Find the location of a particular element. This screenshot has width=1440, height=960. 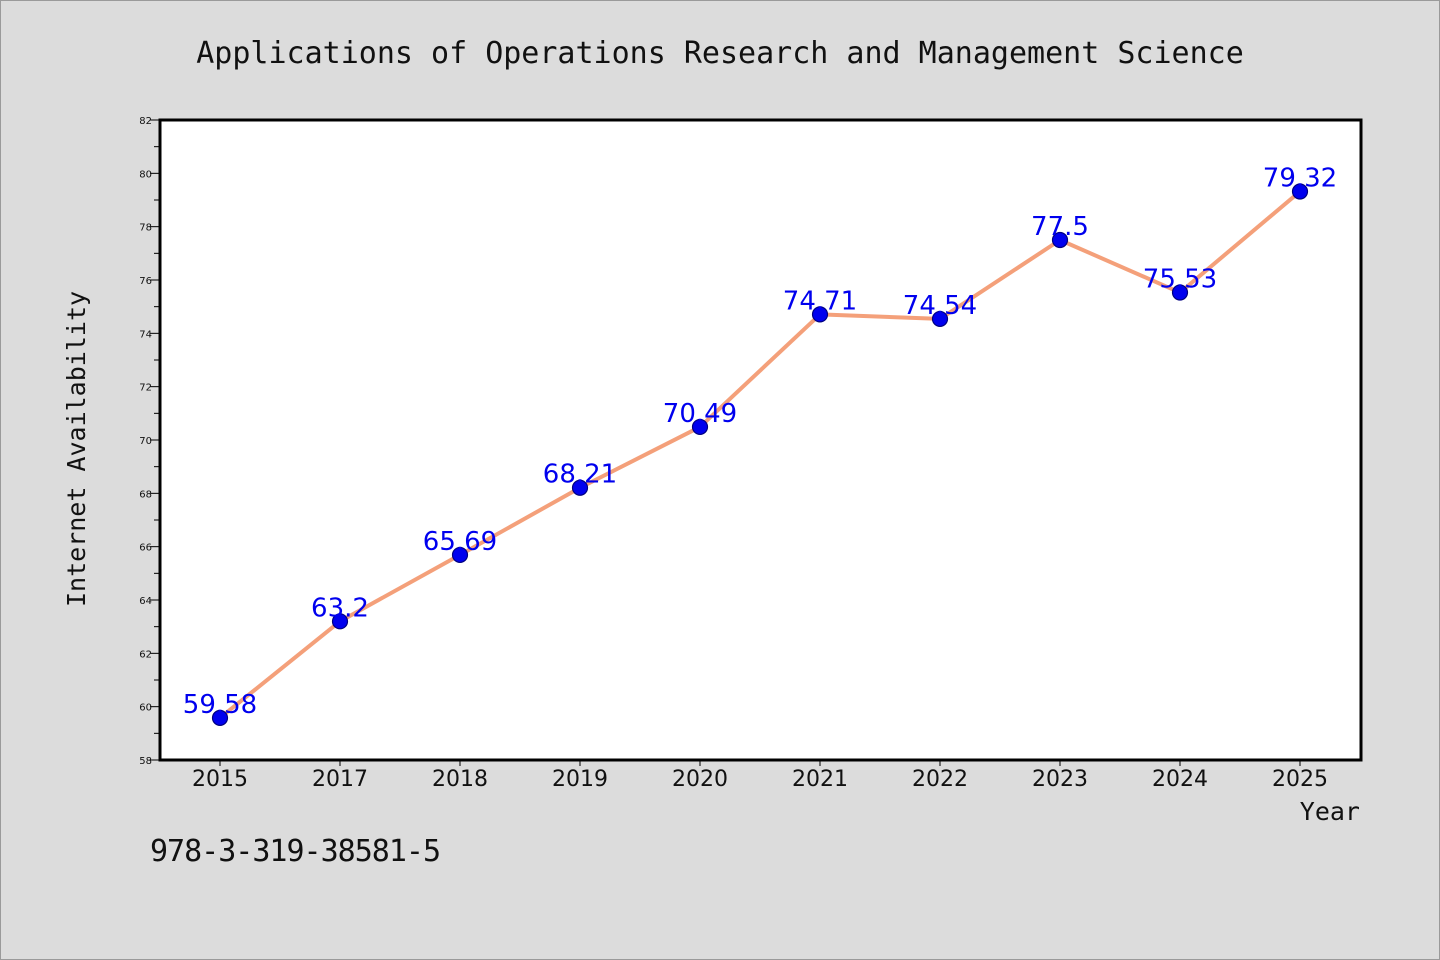

data-label: 68.21 is located at coordinates (580, 475).